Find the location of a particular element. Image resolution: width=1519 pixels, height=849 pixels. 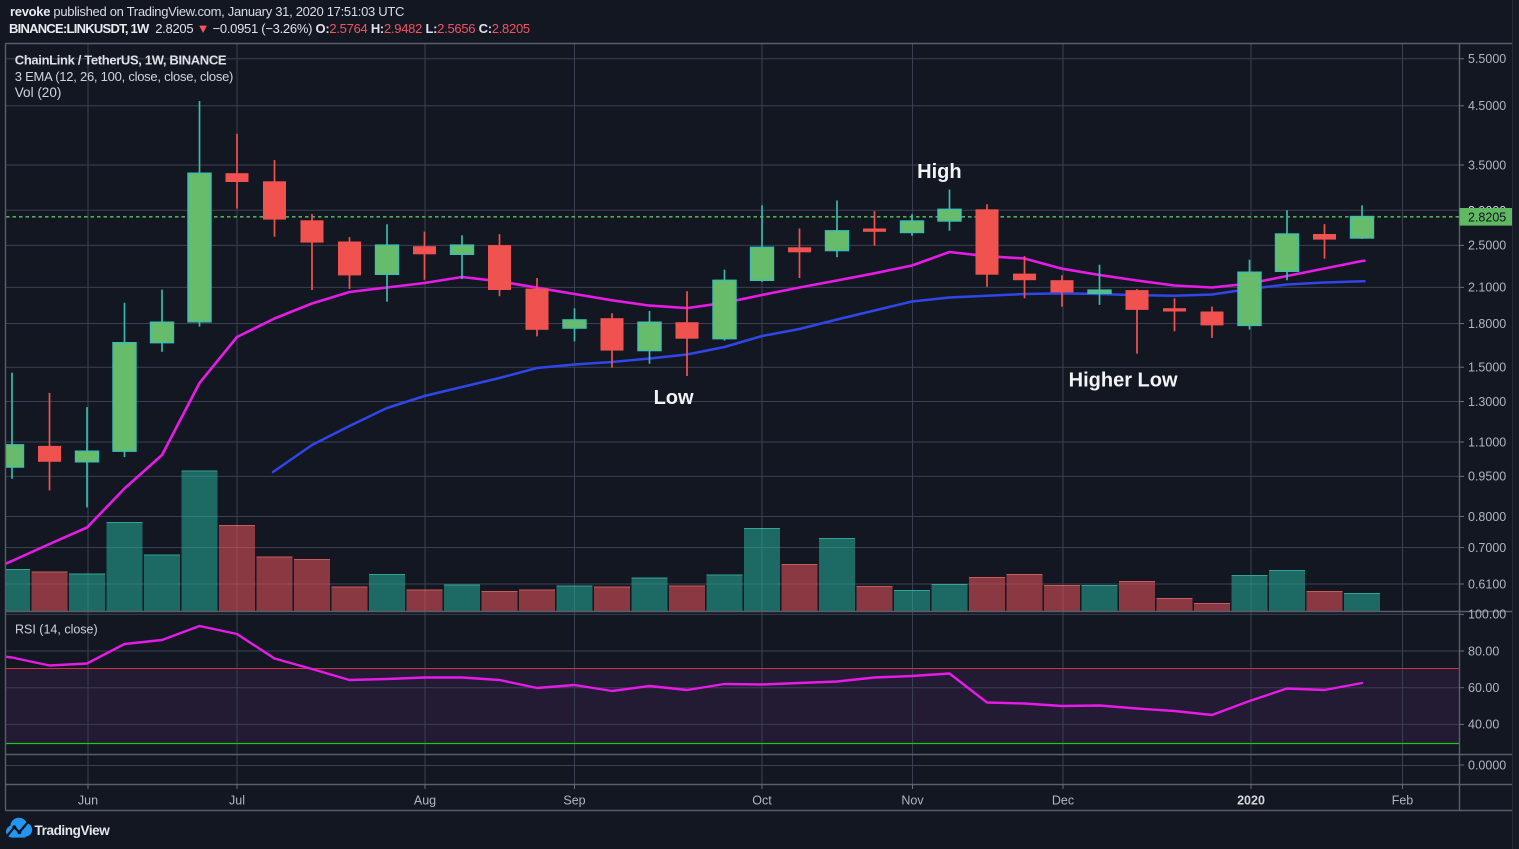

svg-text: RSI (14, close) is located at coordinates (56, 630).